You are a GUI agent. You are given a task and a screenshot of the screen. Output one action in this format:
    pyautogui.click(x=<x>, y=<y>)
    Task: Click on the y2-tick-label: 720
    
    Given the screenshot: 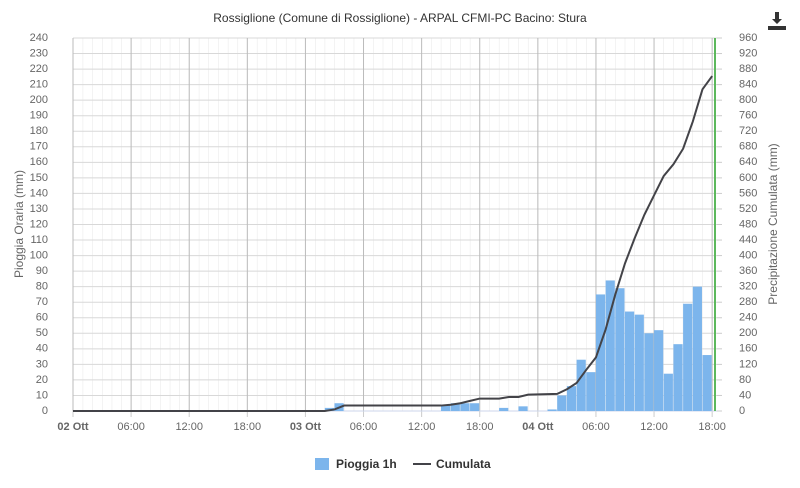 What is the action you would take?
    pyautogui.click(x=748, y=131)
    